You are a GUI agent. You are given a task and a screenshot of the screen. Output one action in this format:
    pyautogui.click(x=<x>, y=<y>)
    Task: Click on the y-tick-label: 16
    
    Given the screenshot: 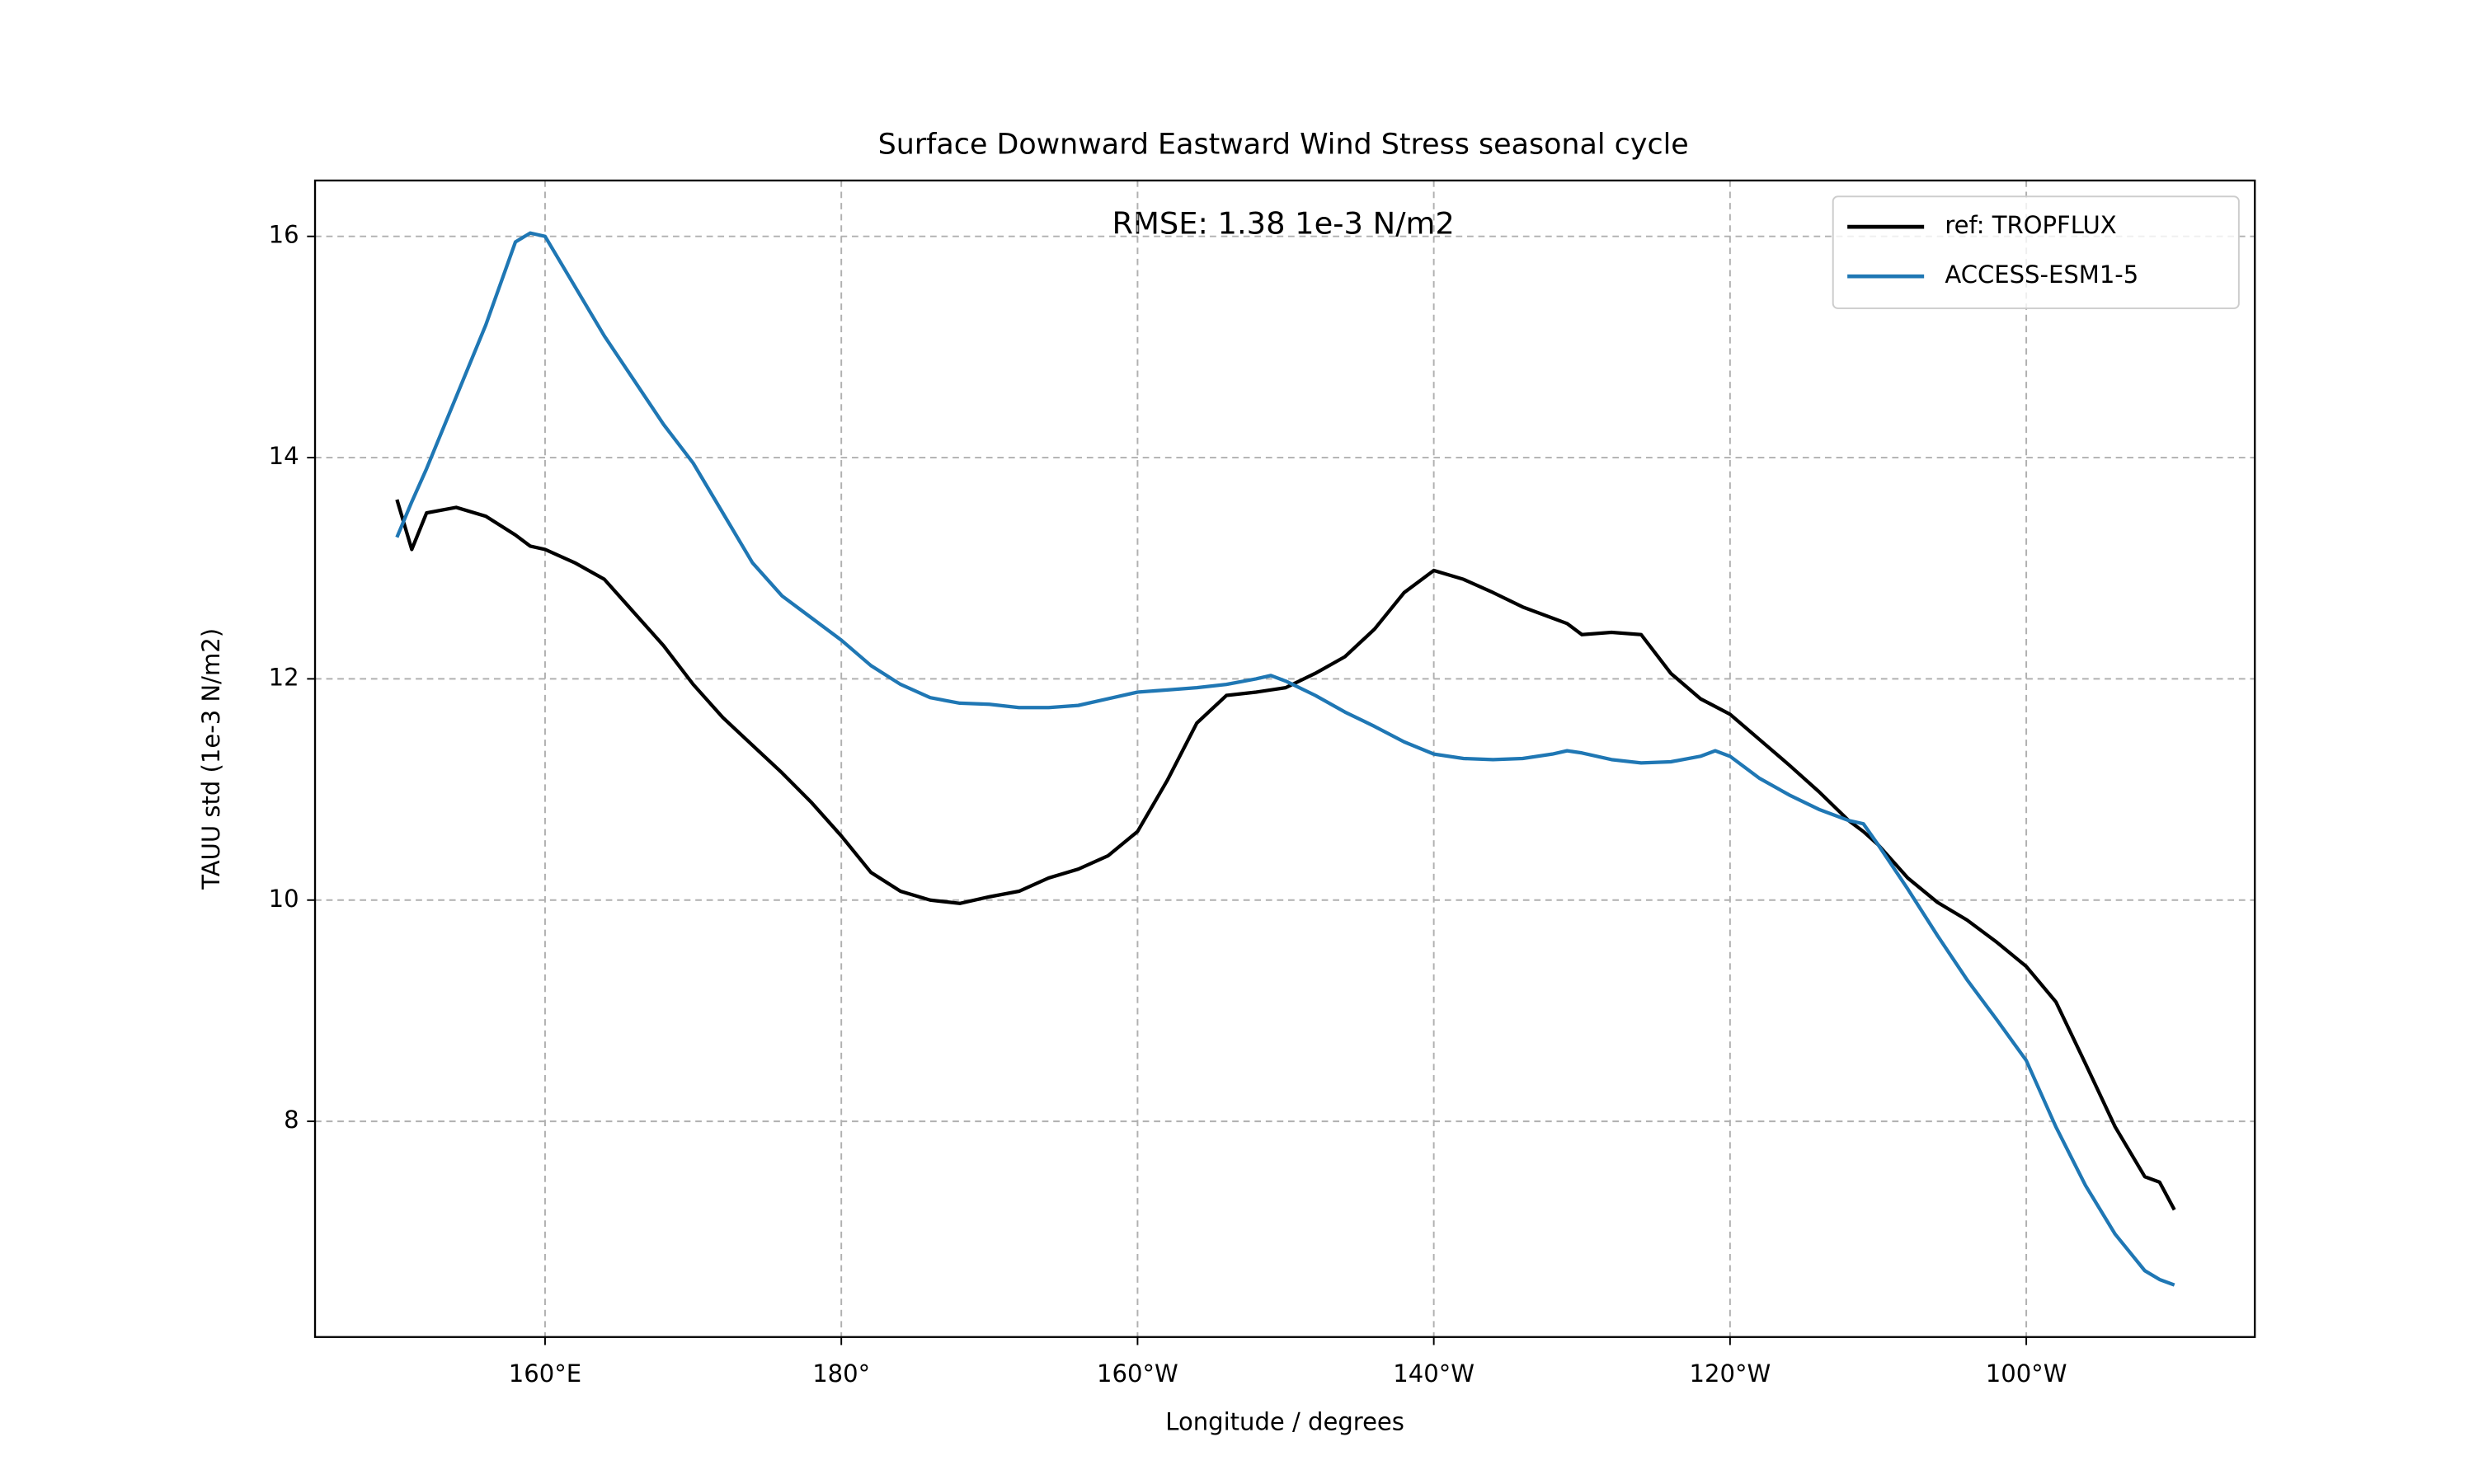 What is the action you would take?
    pyautogui.click(x=284, y=235)
    